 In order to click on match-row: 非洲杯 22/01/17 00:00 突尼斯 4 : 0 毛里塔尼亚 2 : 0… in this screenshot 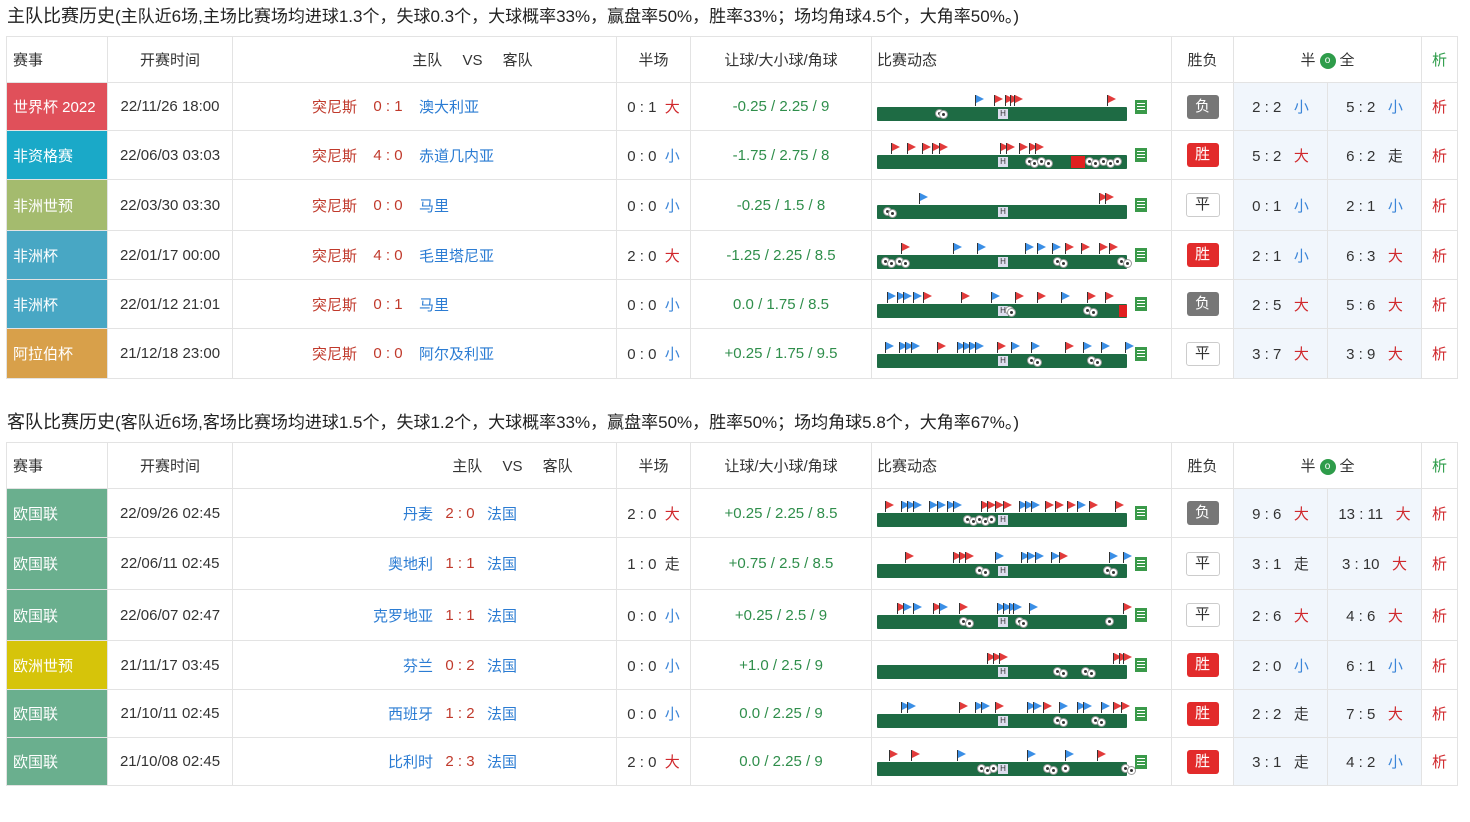, I will do `click(732, 255)`.